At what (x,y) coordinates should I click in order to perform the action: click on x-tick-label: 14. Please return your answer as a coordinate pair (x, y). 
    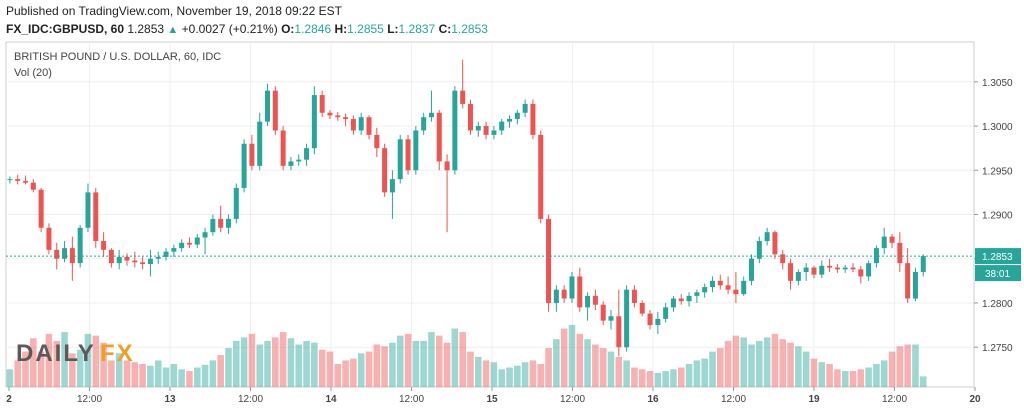
    Looking at the image, I should click on (331, 399).